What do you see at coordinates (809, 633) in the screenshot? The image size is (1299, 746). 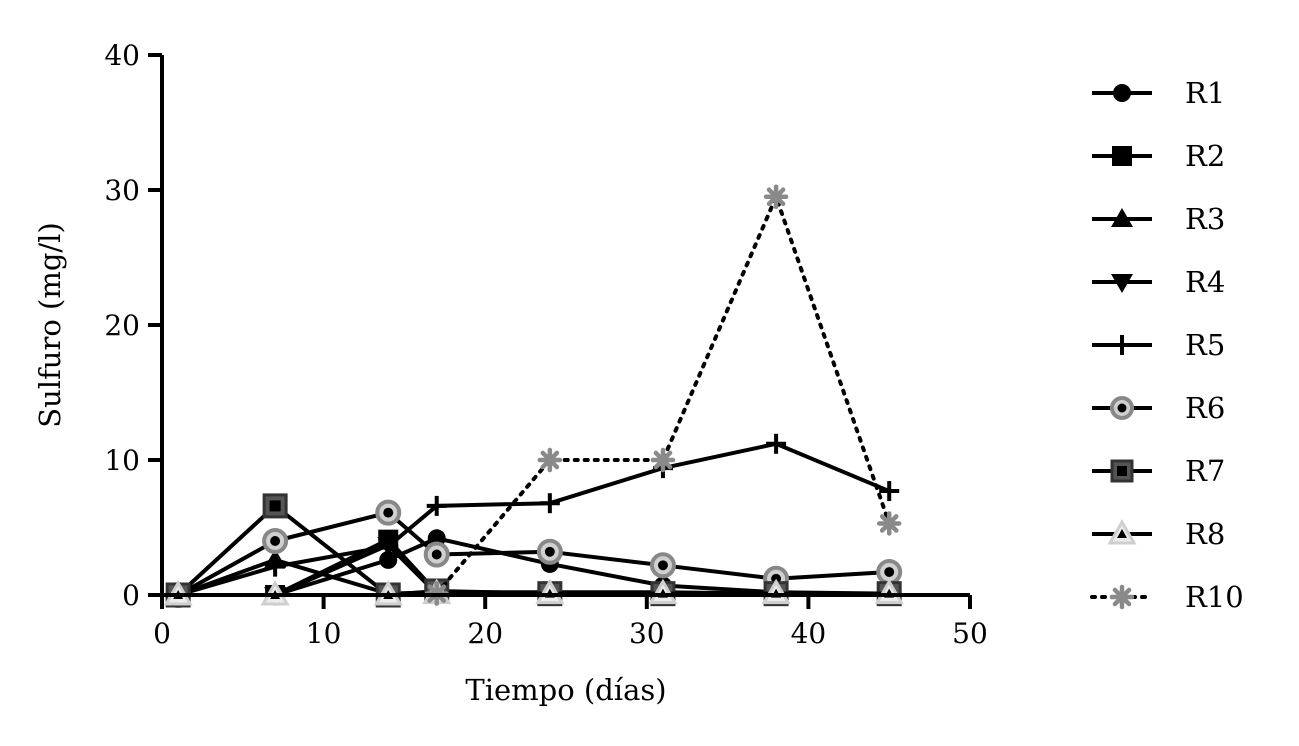 I see `x-tick-label: 40` at bounding box center [809, 633].